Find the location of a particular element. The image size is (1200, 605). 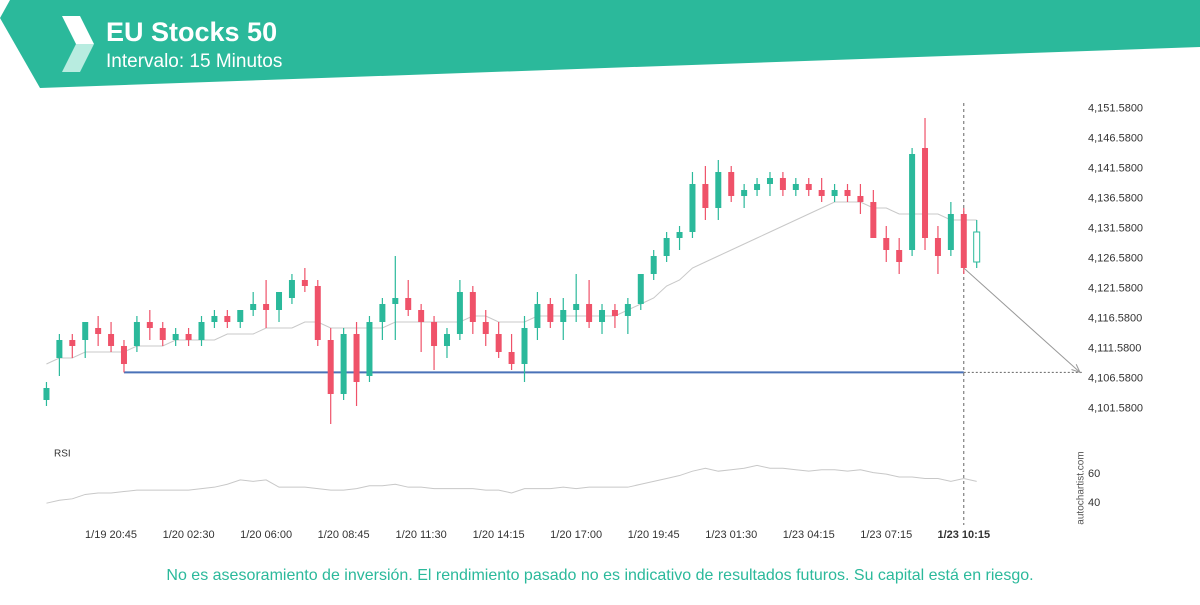

y-tick-label: 4,136.5800 is located at coordinates (1115, 198).